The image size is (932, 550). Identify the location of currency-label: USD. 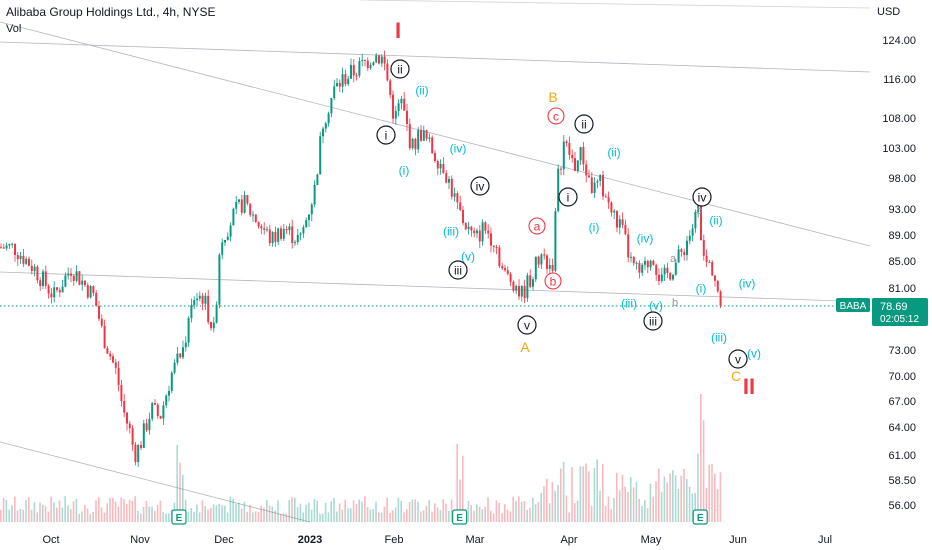
(888, 12).